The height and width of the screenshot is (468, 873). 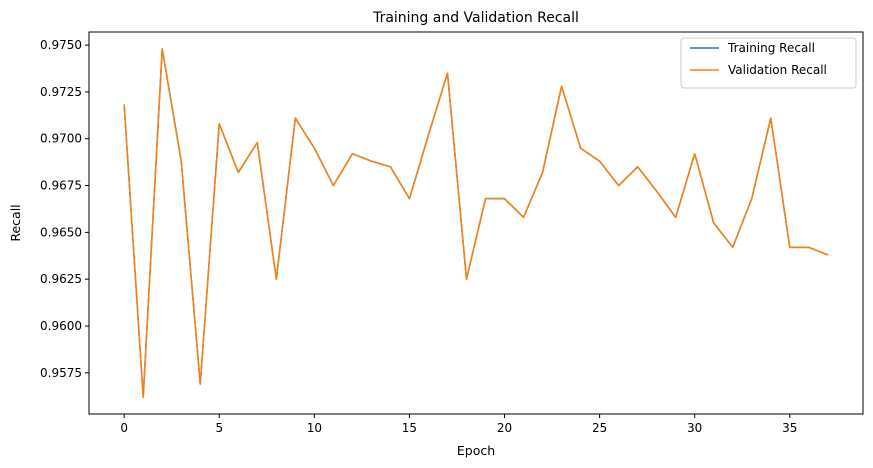 I want to click on x-axis-label: Epoch, so click(x=476, y=450).